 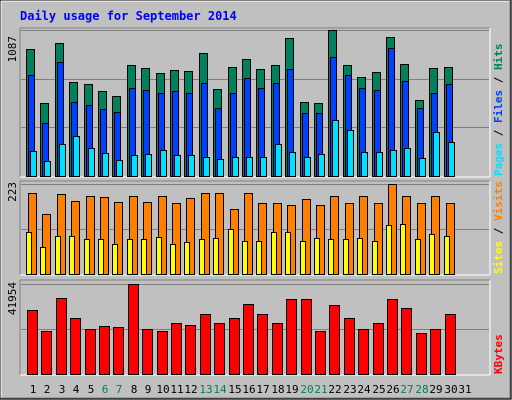 What do you see at coordinates (134, 389) in the screenshot?
I see `x-tick-label: 8` at bounding box center [134, 389].